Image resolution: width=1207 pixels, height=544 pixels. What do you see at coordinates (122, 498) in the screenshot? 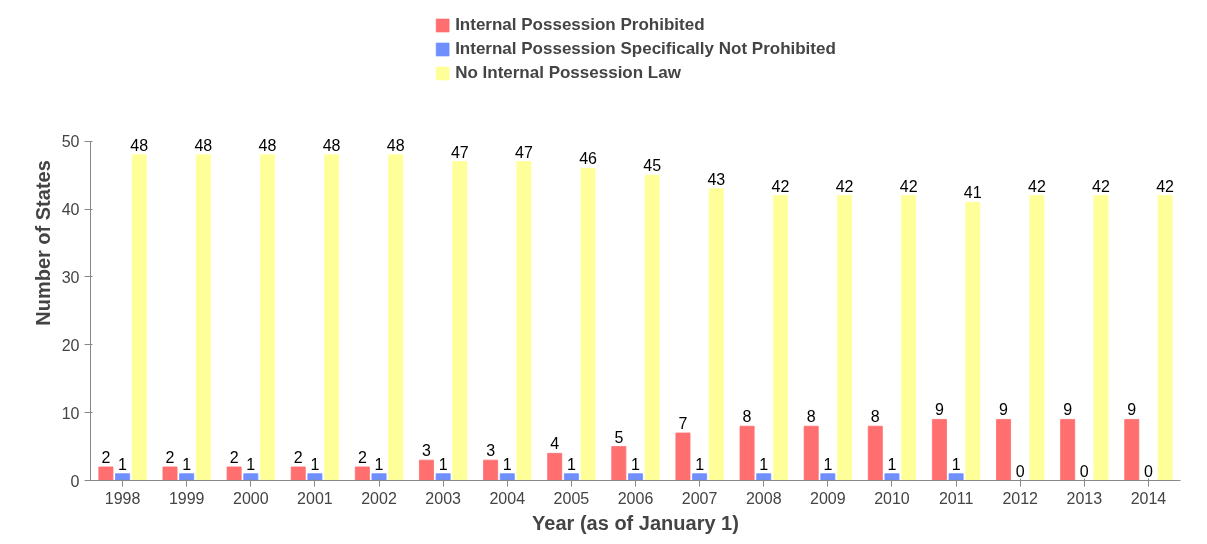
I see `x-tick-label: 1998` at bounding box center [122, 498].